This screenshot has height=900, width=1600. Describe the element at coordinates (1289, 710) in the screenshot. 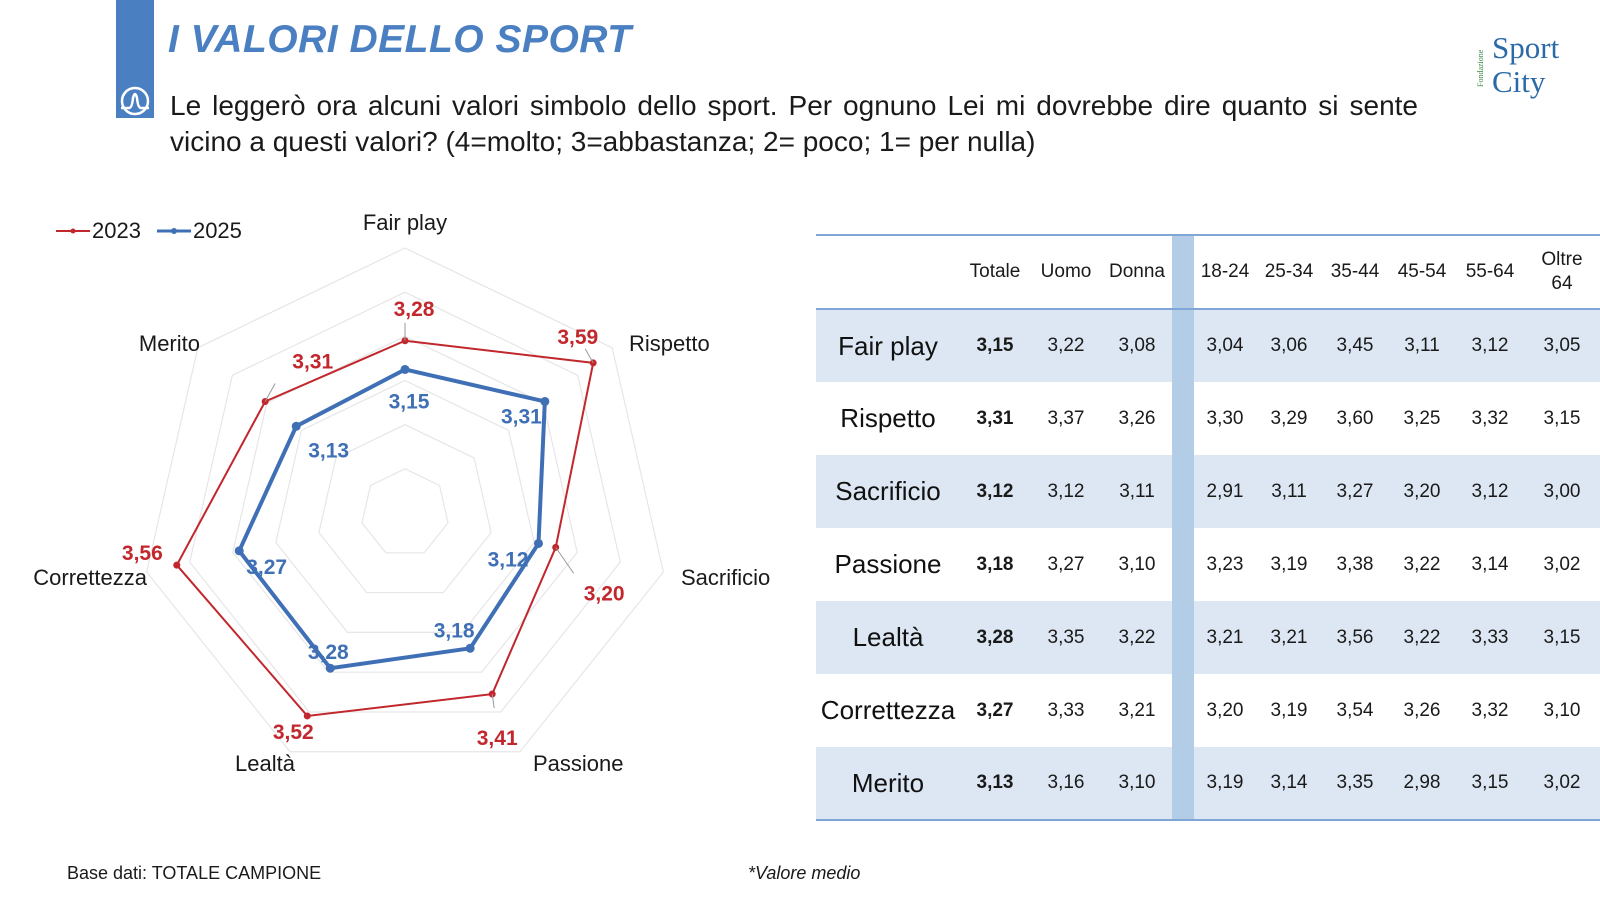

I see `table-cell: 3,19` at that location.